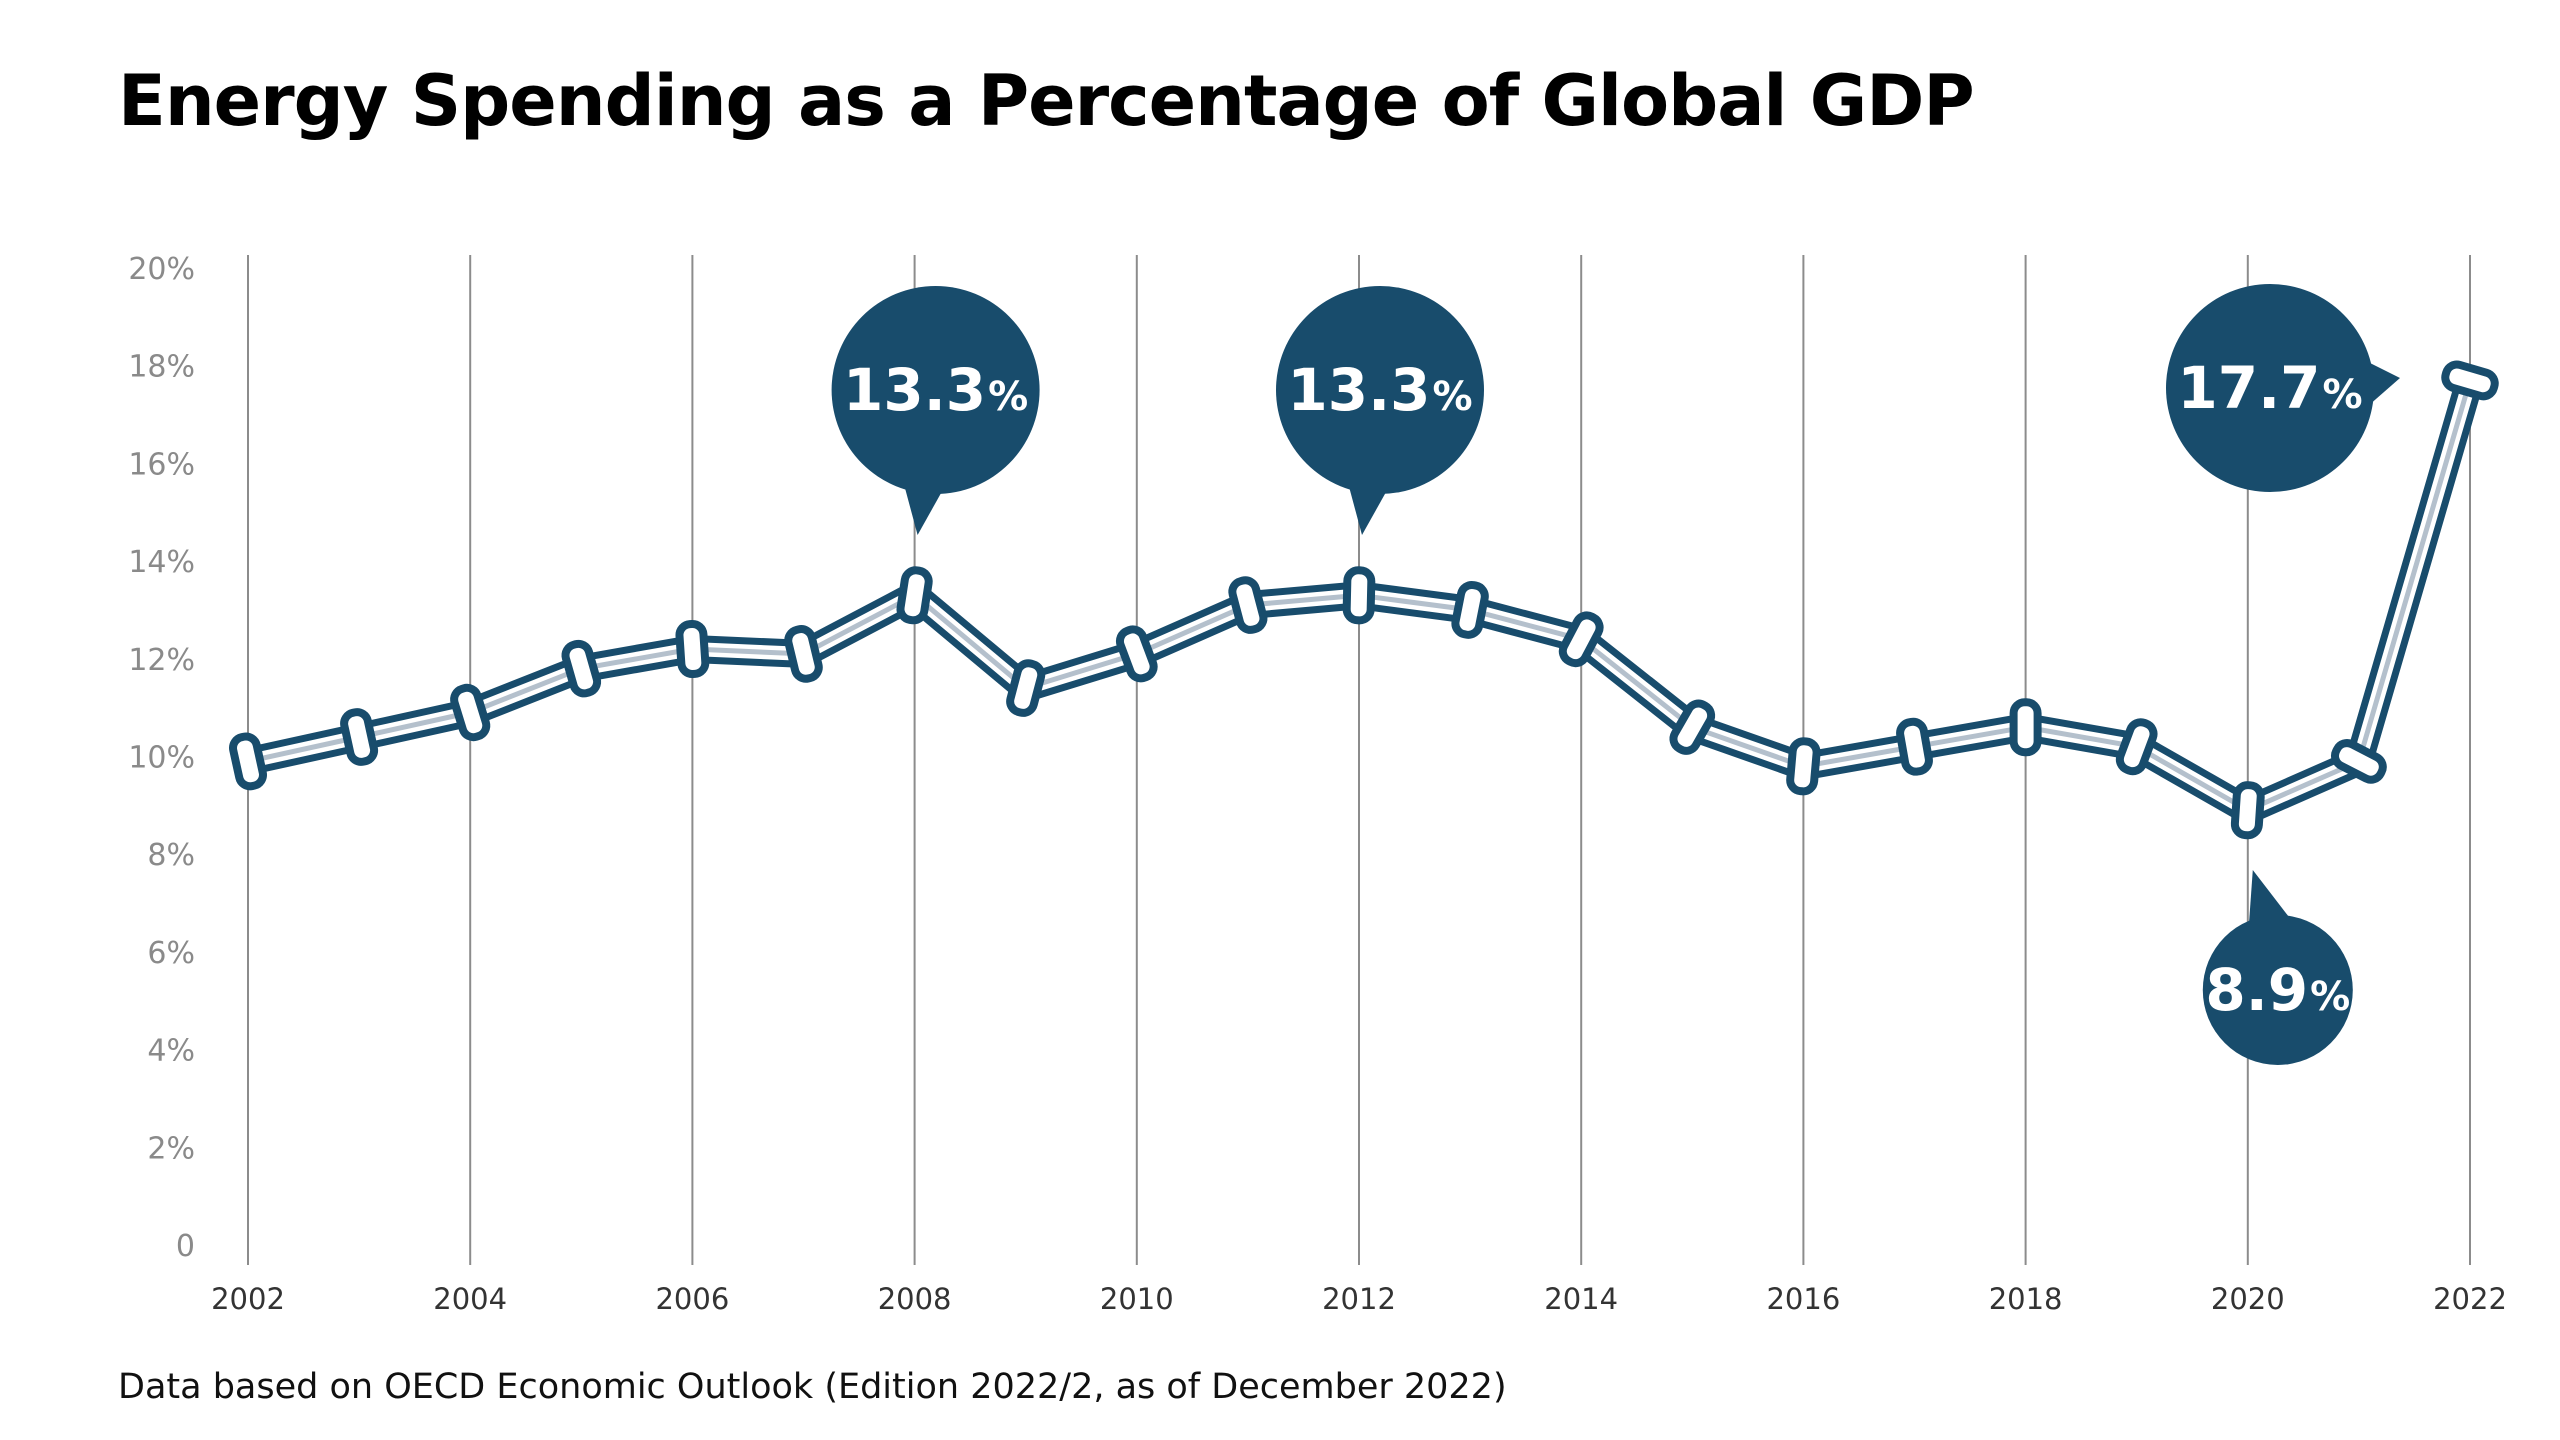 The image size is (2560, 1440). Describe the element at coordinates (914, 595) in the screenshot. I see `data-point-2008` at that location.